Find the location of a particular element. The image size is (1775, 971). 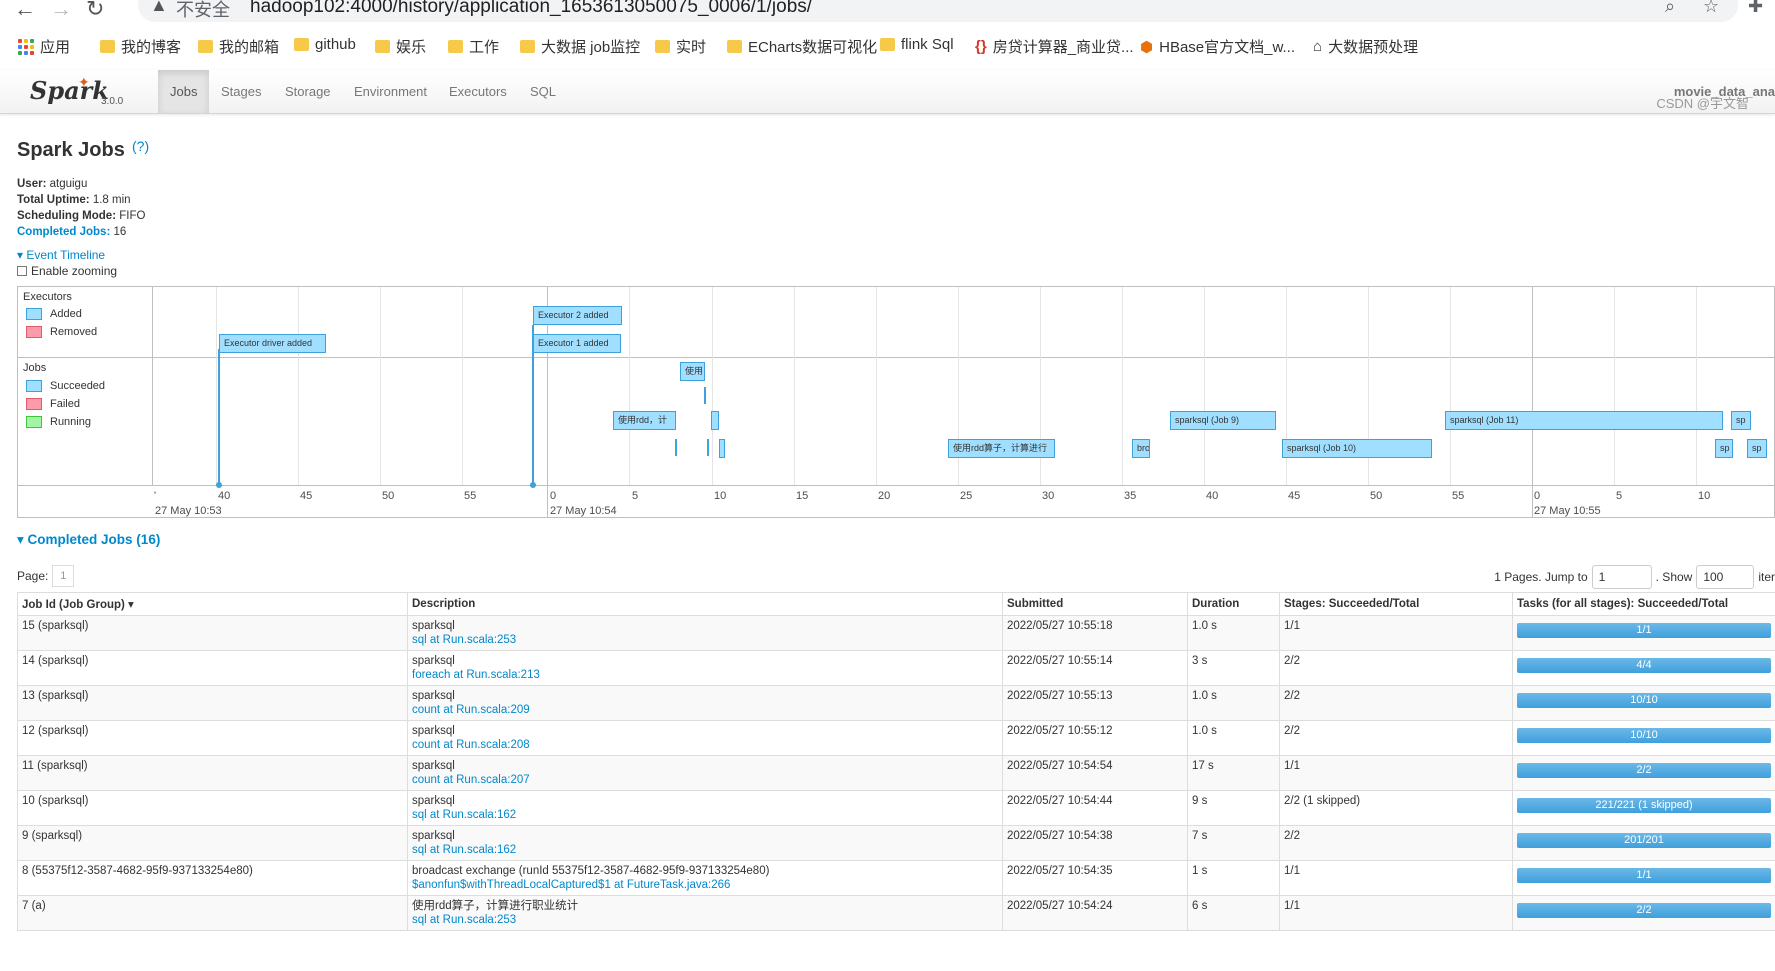

submitted-cell: 2022/05/27 10:54:35 is located at coordinates (1095, 878).